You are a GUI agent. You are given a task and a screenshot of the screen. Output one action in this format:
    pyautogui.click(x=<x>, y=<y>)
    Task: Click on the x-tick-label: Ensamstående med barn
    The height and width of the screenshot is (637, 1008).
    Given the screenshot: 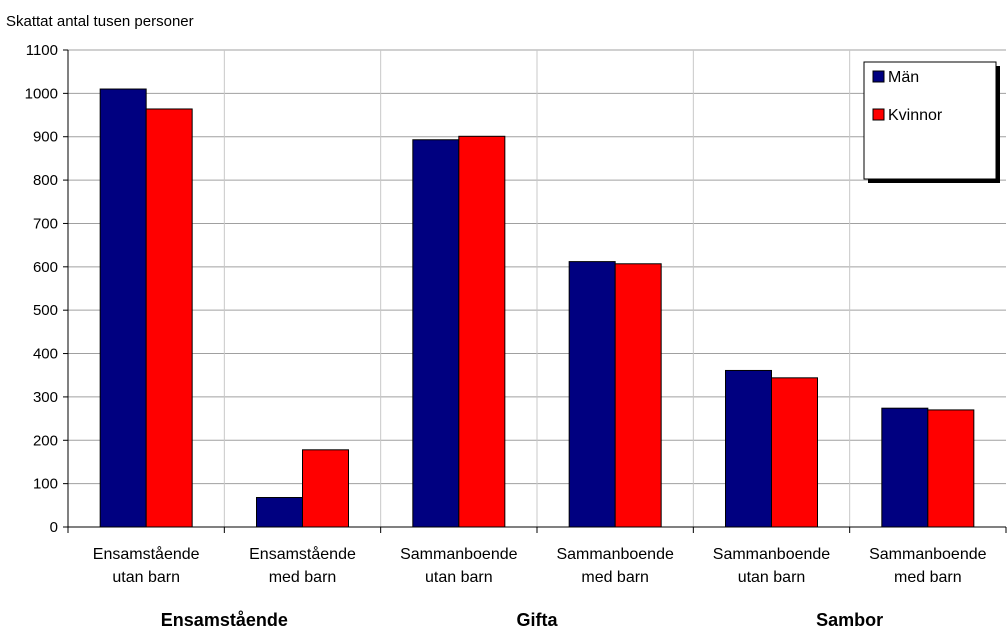 What is the action you would take?
    pyautogui.click(x=302, y=565)
    